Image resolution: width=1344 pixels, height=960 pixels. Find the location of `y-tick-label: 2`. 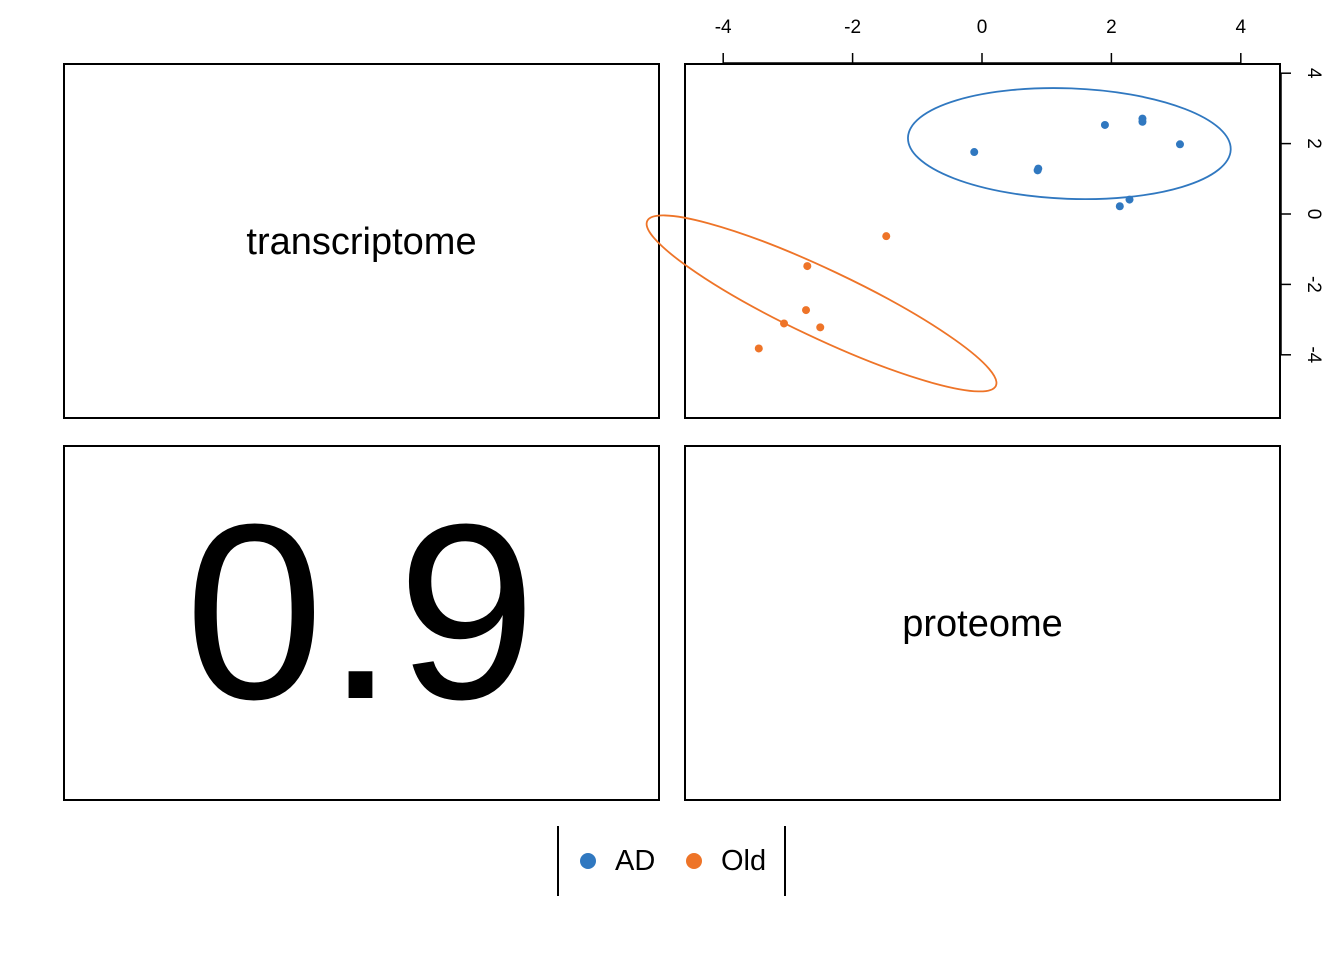

y-tick-label: 2 is located at coordinates (1313, 143).